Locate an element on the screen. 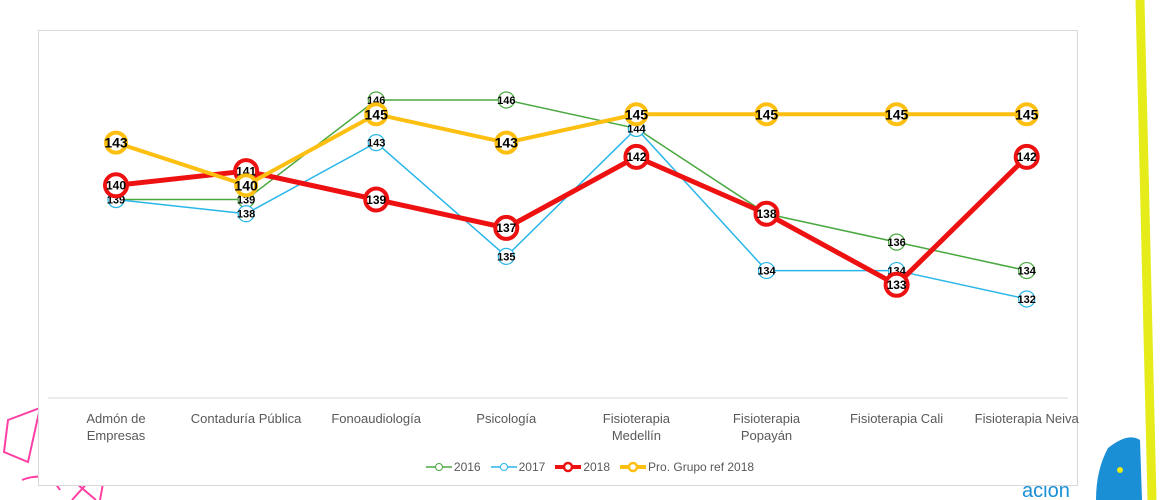  legend-item: 2018 is located at coordinates (582, 467).